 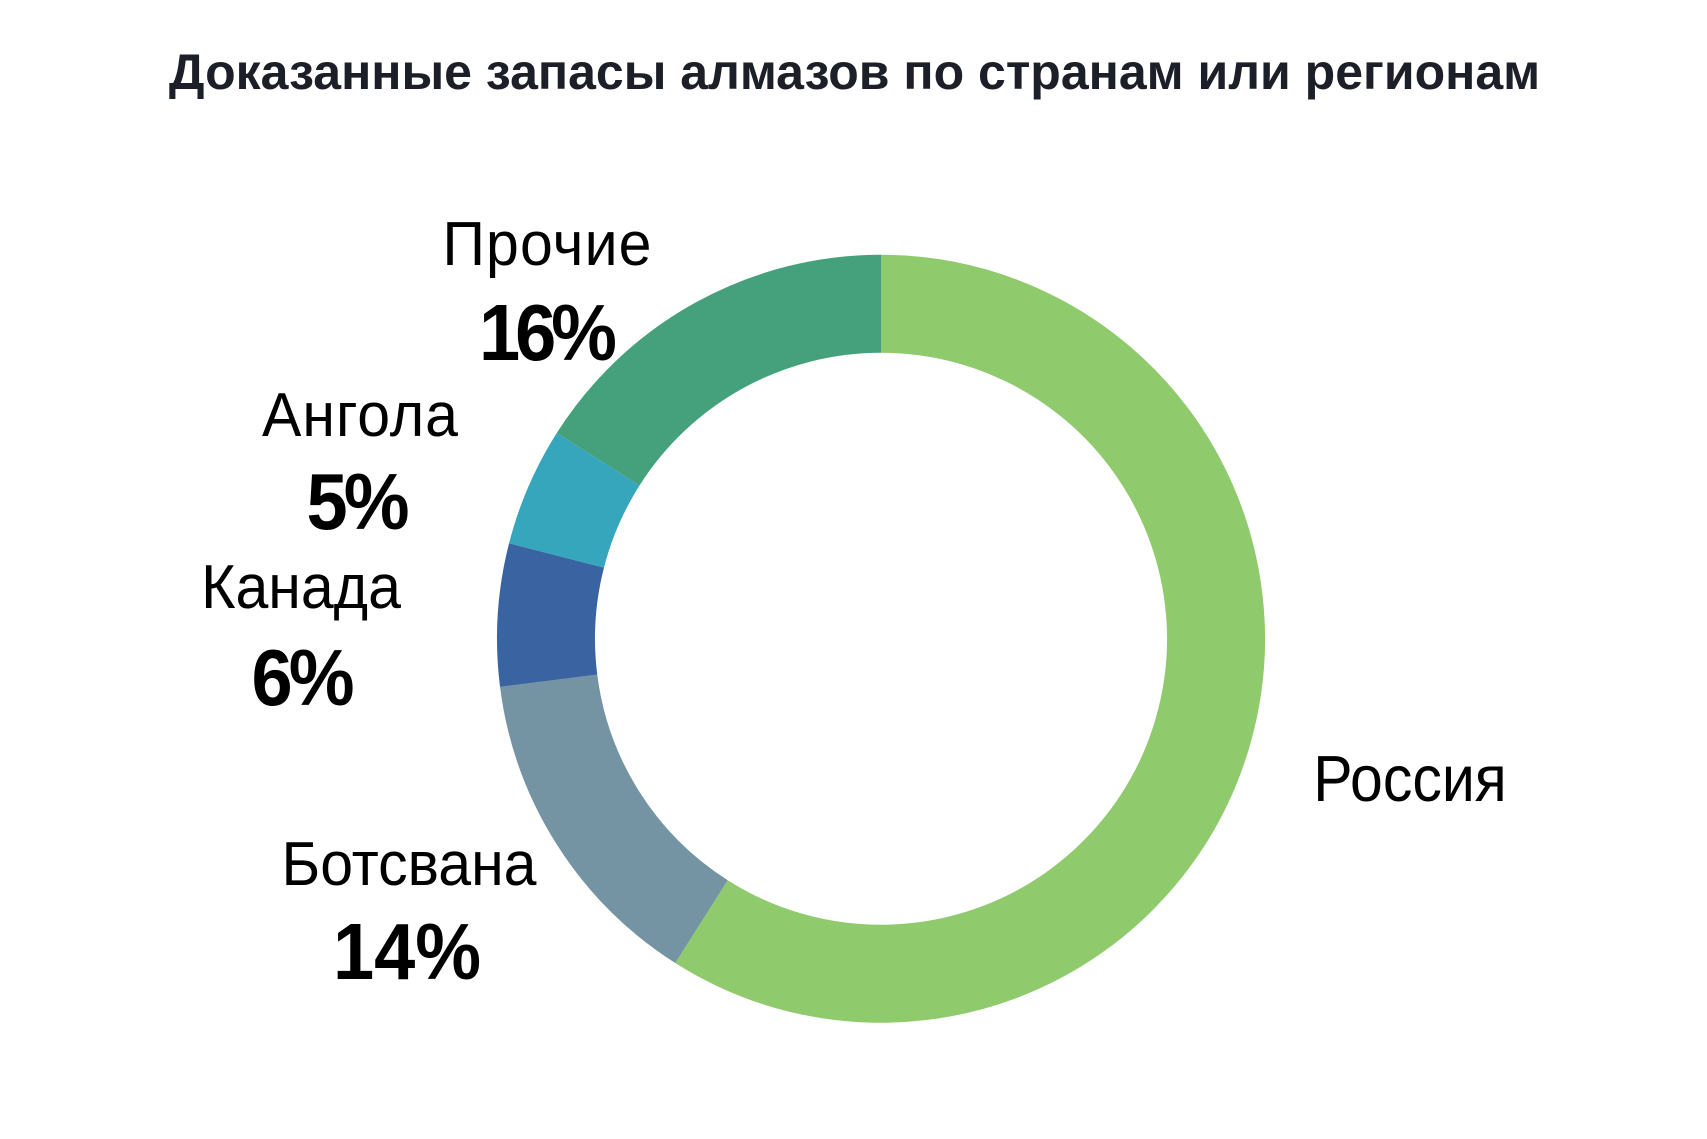 What do you see at coordinates (407, 951) in the screenshot?
I see `svg-text: 14%` at bounding box center [407, 951].